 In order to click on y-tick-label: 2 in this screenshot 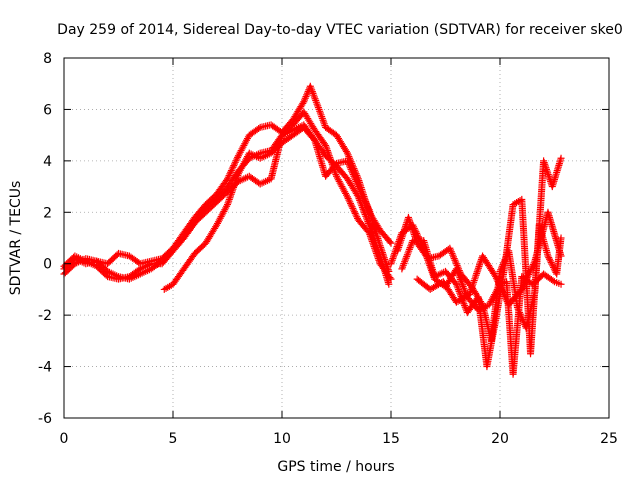, I will do `click(47, 213)`.